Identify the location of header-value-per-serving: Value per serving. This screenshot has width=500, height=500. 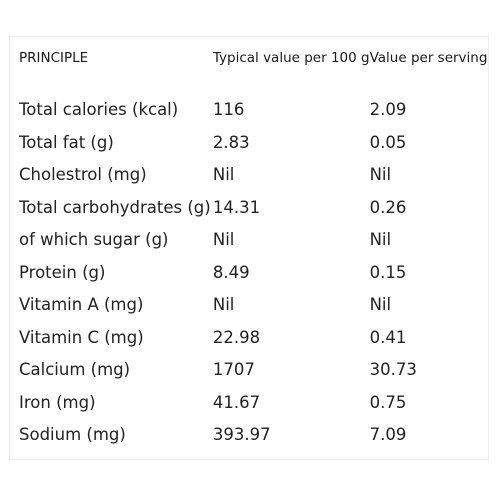
(428, 58).